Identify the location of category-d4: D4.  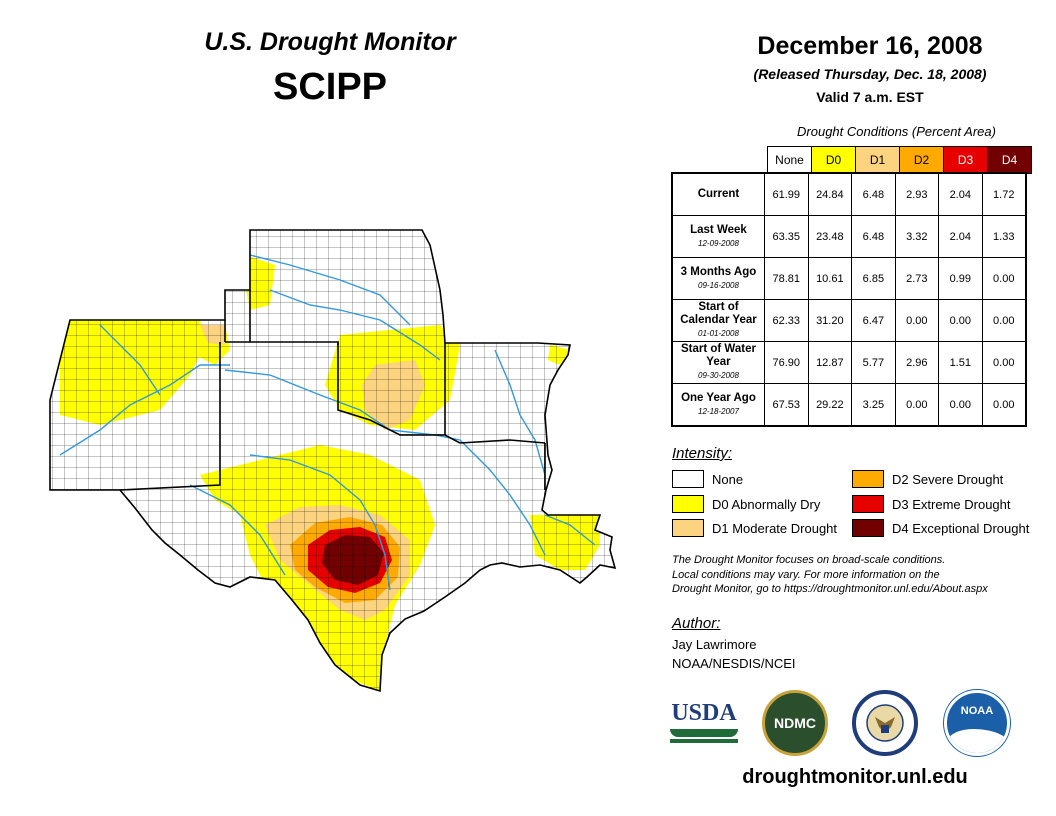
(1009, 160).